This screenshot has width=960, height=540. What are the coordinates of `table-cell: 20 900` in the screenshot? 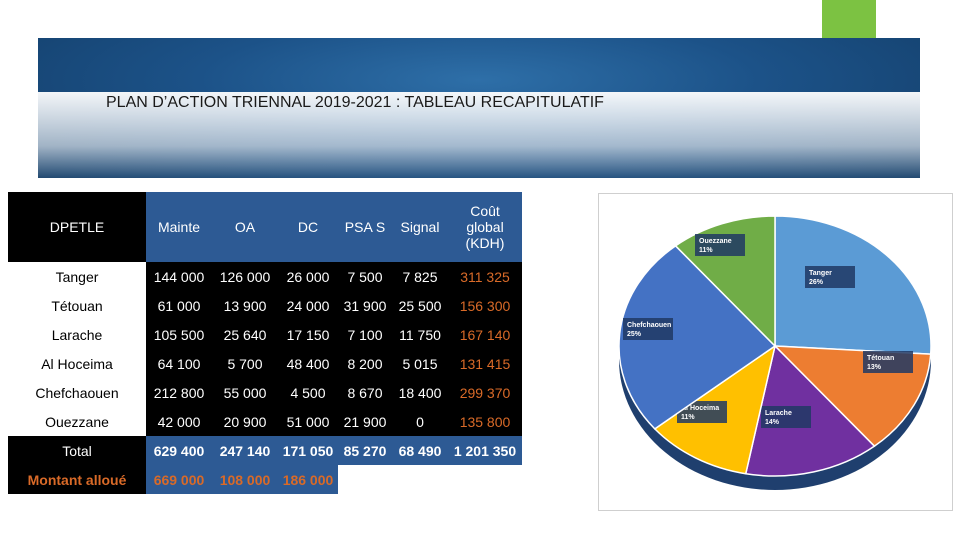 It's located at (245, 421).